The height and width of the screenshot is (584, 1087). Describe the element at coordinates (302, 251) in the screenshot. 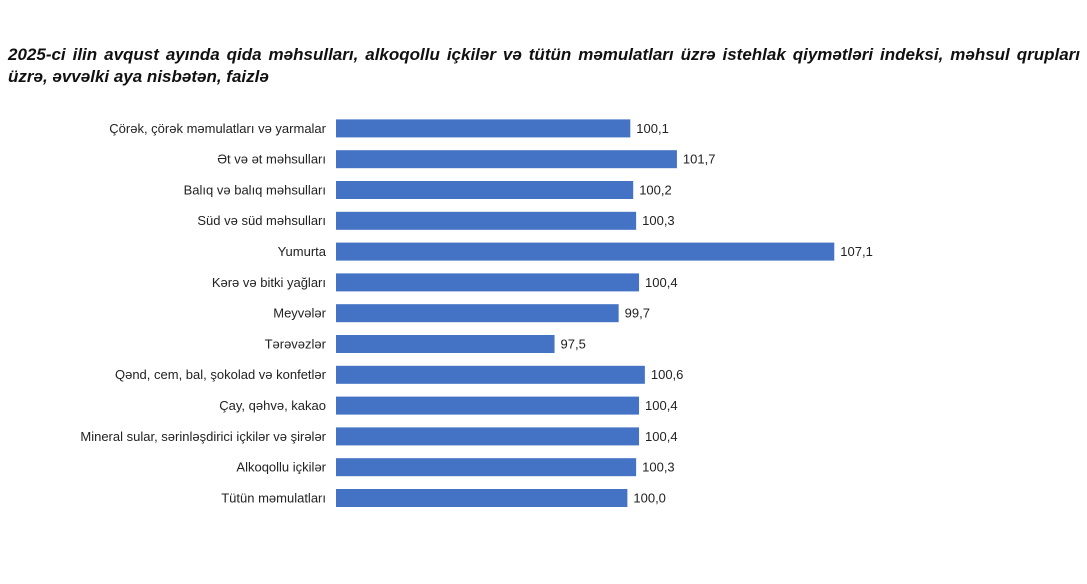

I see `category-label: Yumurta` at that location.